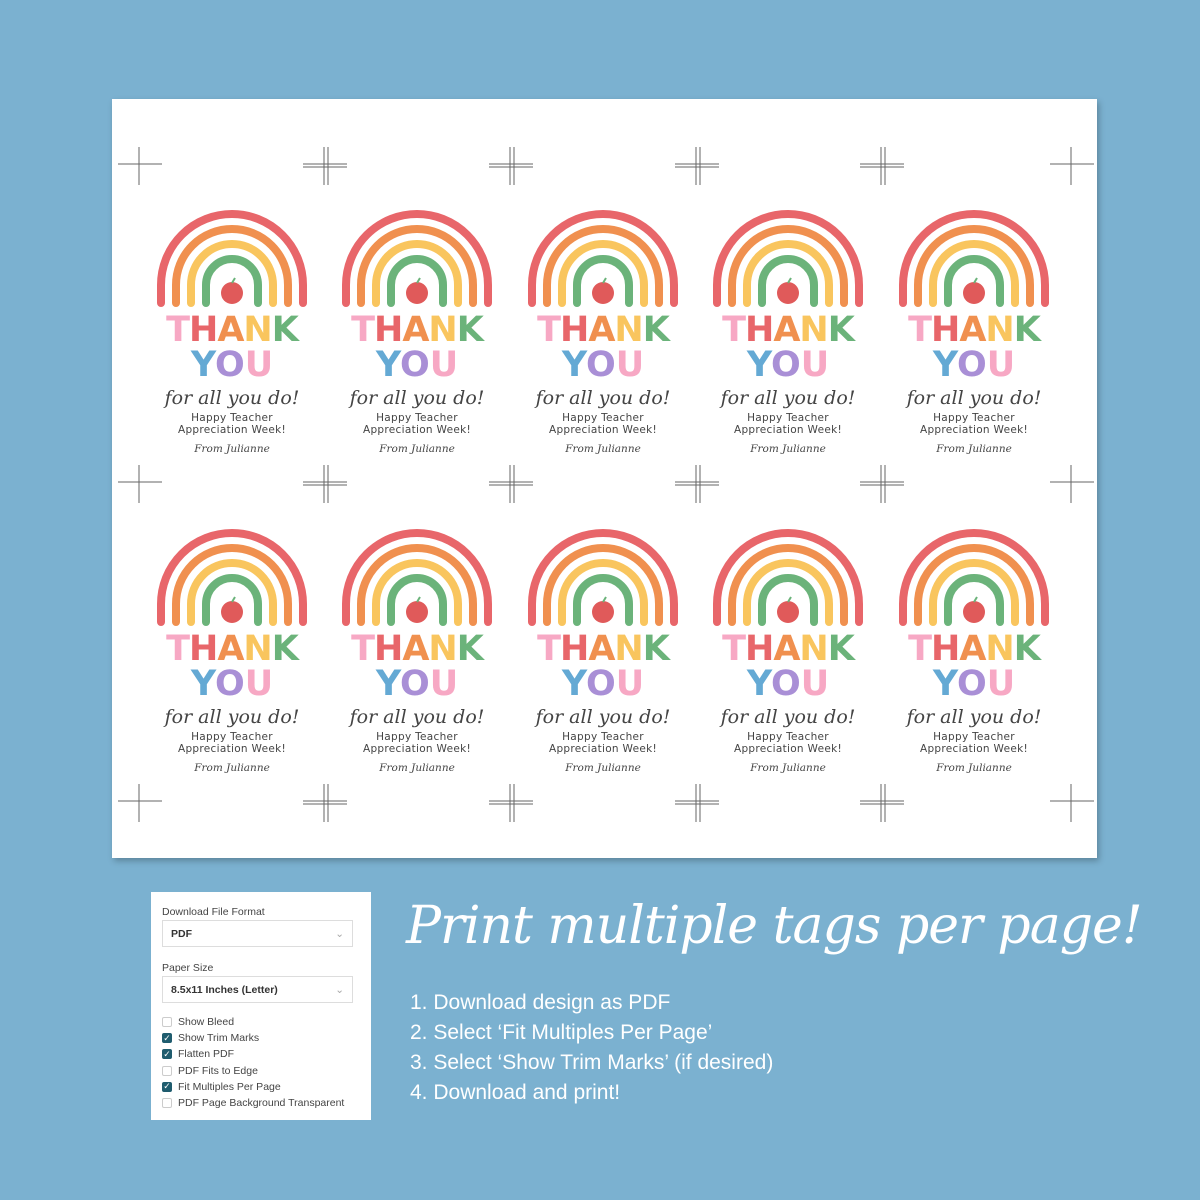 The image size is (1200, 1200). I want to click on checkbox-option: Show Bleed, so click(198, 1022).